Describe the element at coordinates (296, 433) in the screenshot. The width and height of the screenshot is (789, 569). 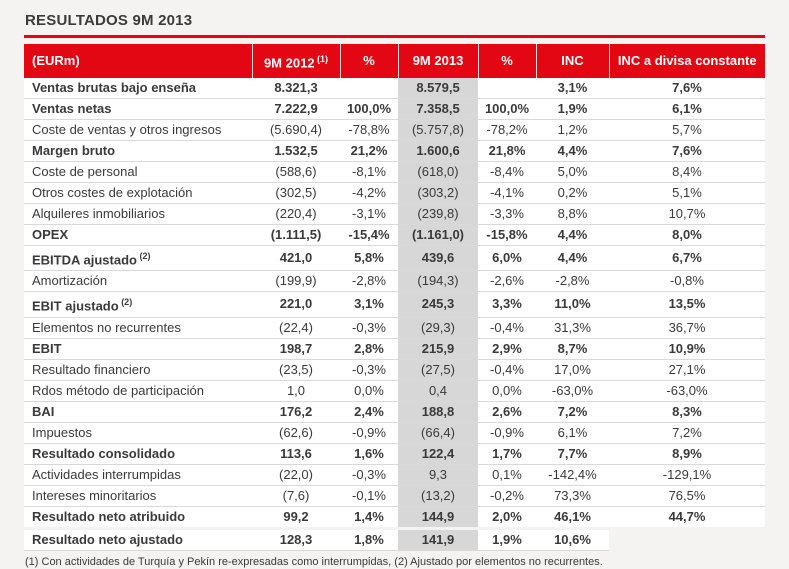
I see `cell: (62,6)` at that location.